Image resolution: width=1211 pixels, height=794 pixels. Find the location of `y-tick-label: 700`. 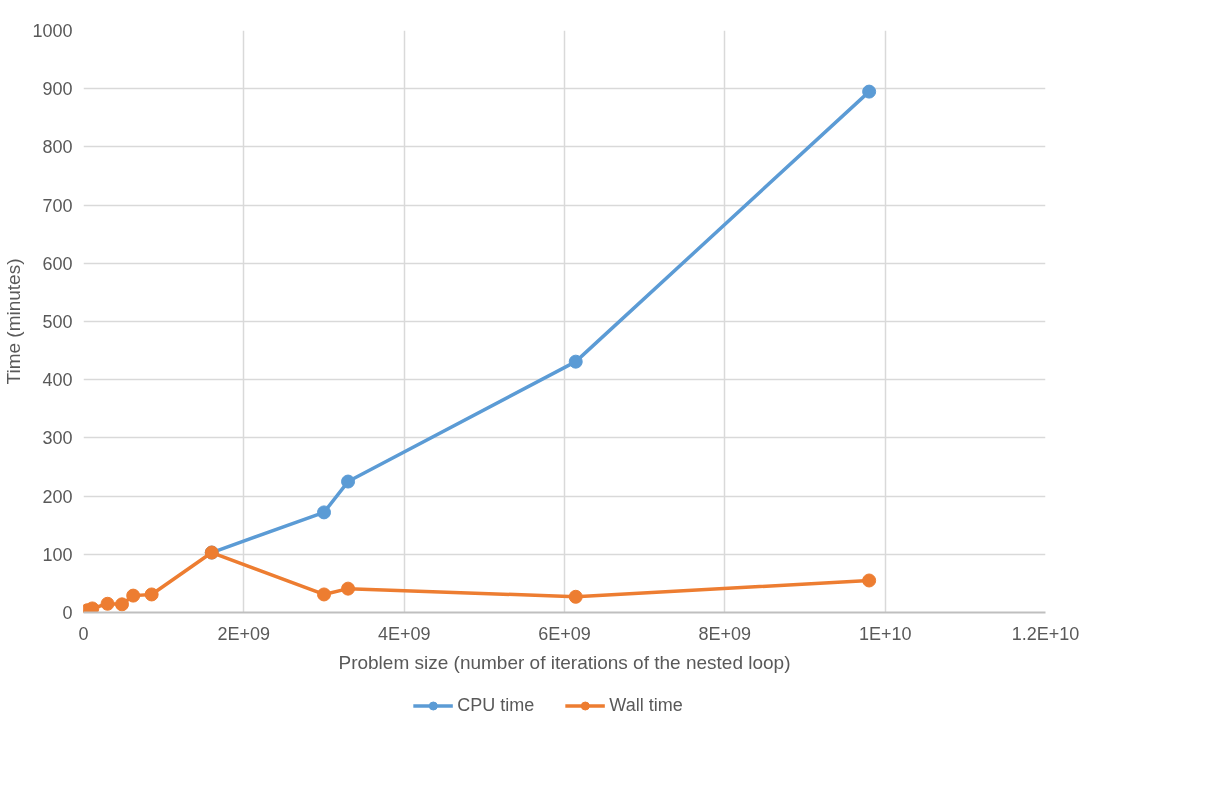

y-tick-label: 700 is located at coordinates (57, 205).